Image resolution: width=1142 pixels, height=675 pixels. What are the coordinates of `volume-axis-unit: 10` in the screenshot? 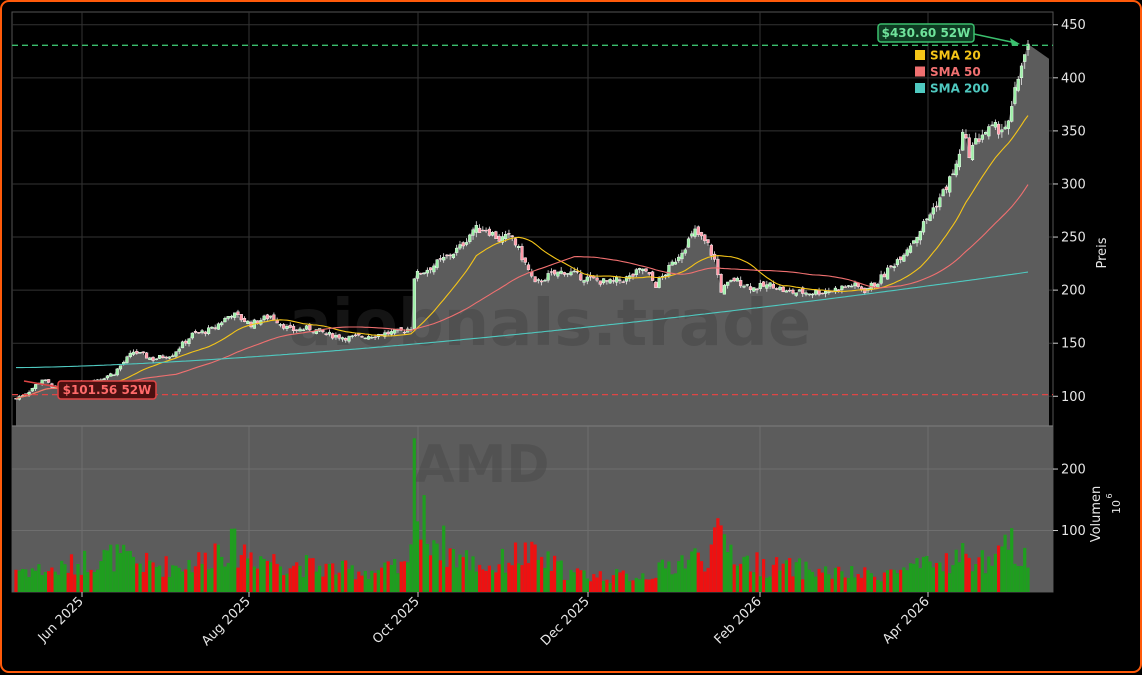 It's located at (1116, 507).